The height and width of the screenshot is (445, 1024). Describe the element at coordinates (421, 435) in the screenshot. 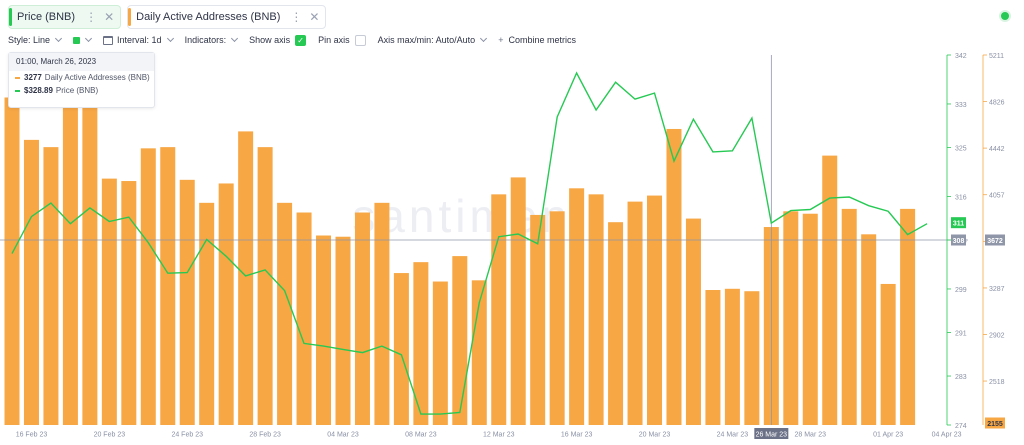

I see `x-axis-tick-label: 08 Mar 23` at that location.